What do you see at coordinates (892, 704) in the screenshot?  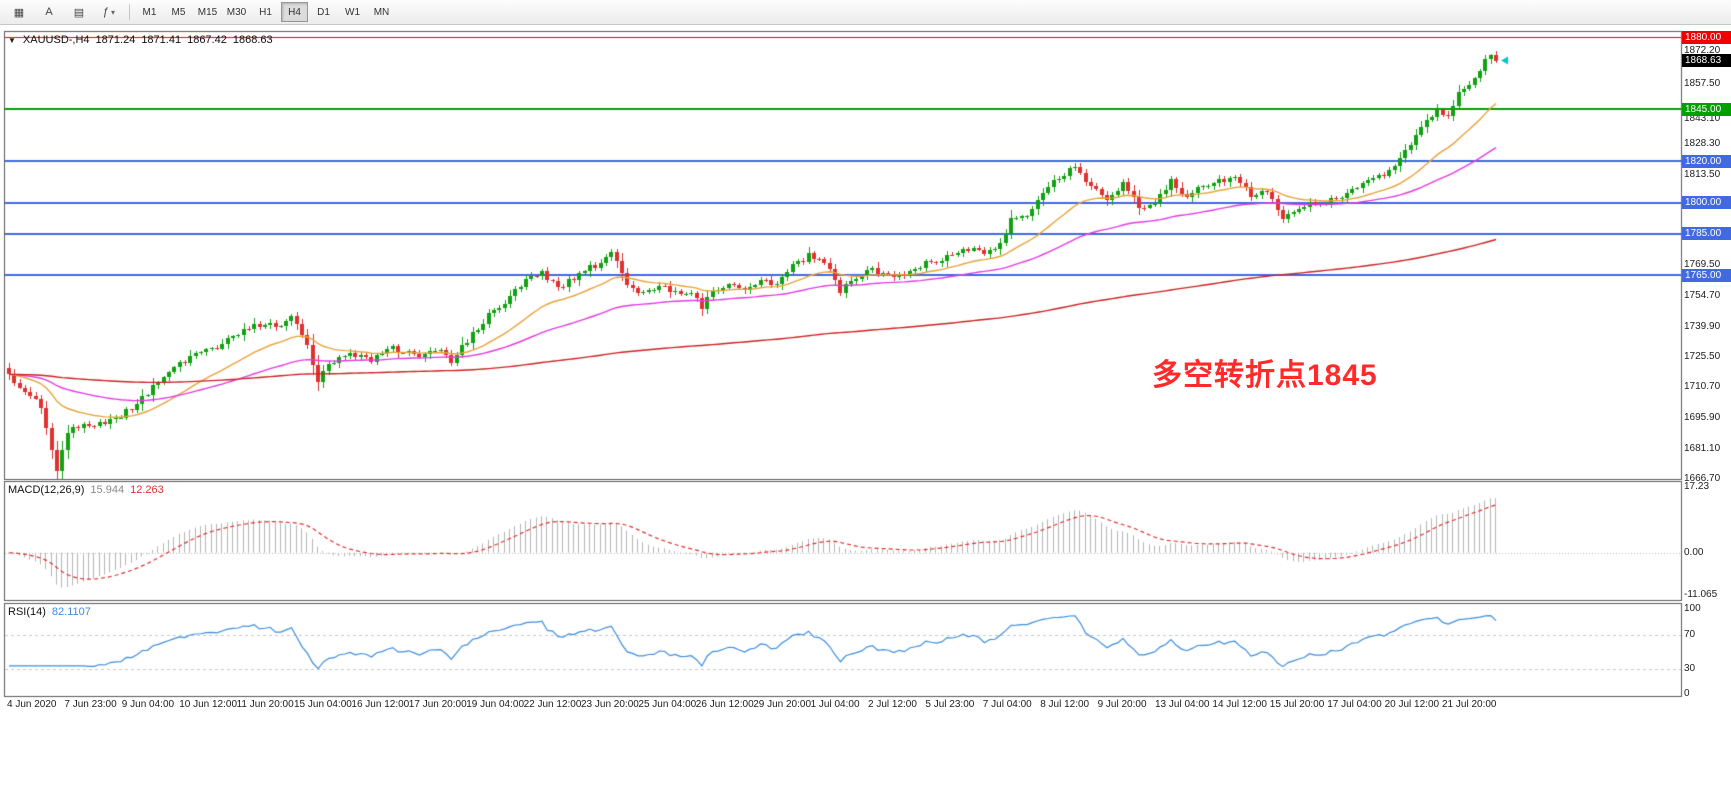 I see `time-axis-label: 2 Jul 12:00` at bounding box center [892, 704].